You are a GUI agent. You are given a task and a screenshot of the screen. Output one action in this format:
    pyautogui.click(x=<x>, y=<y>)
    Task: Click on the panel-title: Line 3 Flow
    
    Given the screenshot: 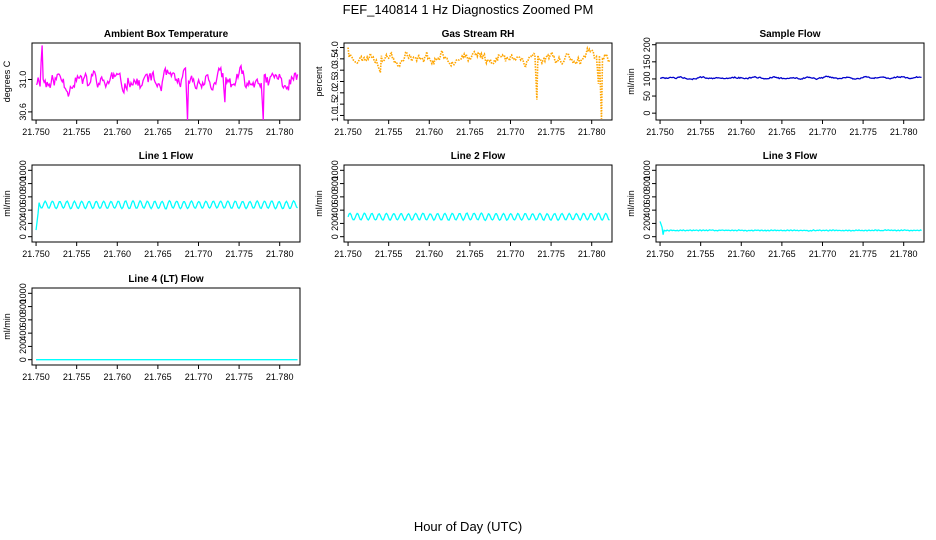 What is the action you would take?
    pyautogui.click(x=790, y=156)
    